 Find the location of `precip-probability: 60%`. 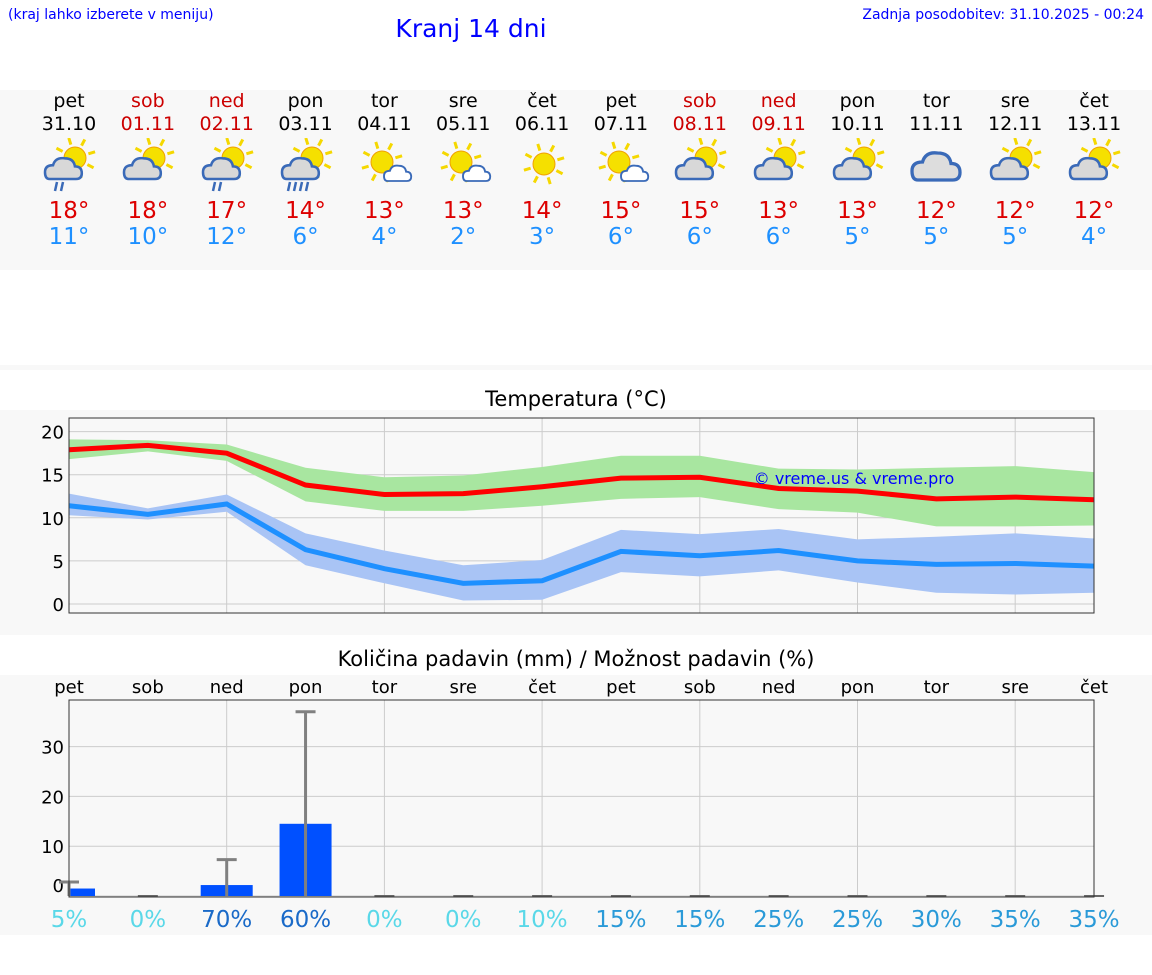

precip-probability: 60% is located at coordinates (305, 920).